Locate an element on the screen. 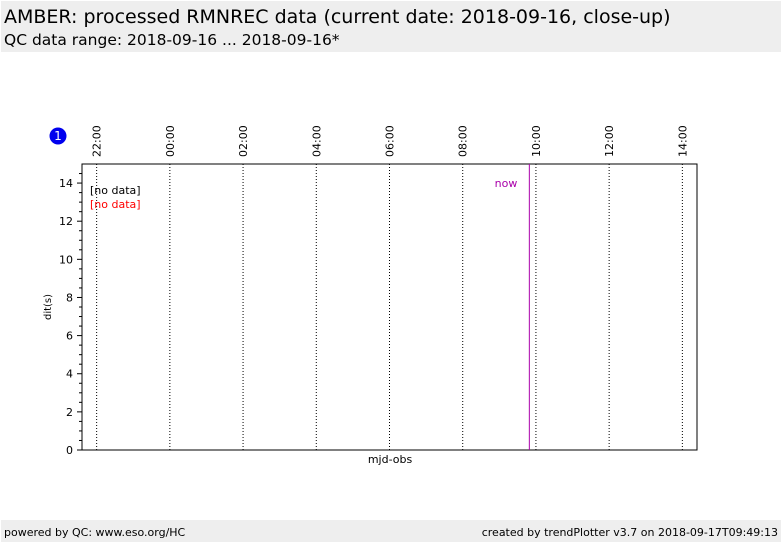 The image size is (782, 542). x-tick-label: 12:00 is located at coordinates (609, 141).